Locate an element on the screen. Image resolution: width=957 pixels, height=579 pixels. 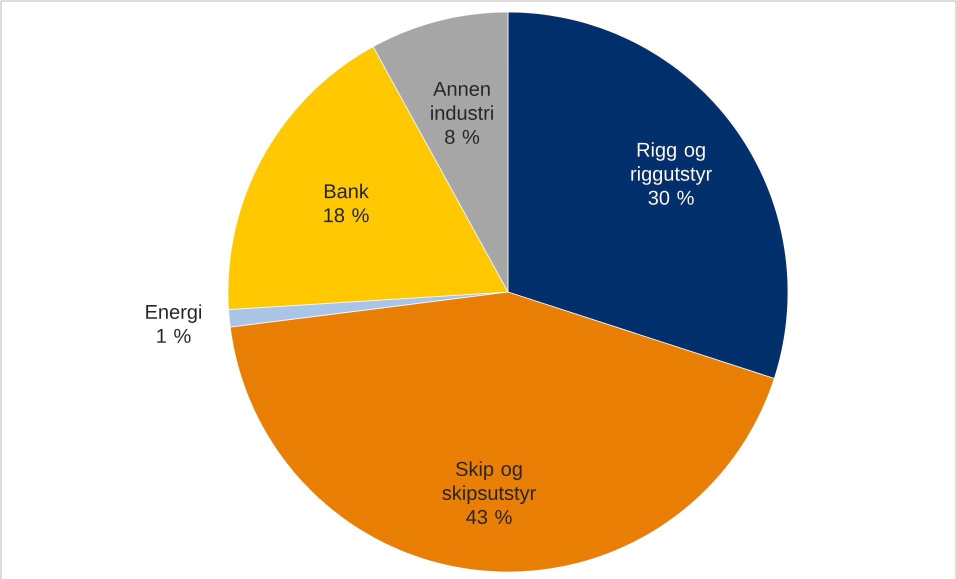
slice-label: Annen industri is located at coordinates (462, 101).